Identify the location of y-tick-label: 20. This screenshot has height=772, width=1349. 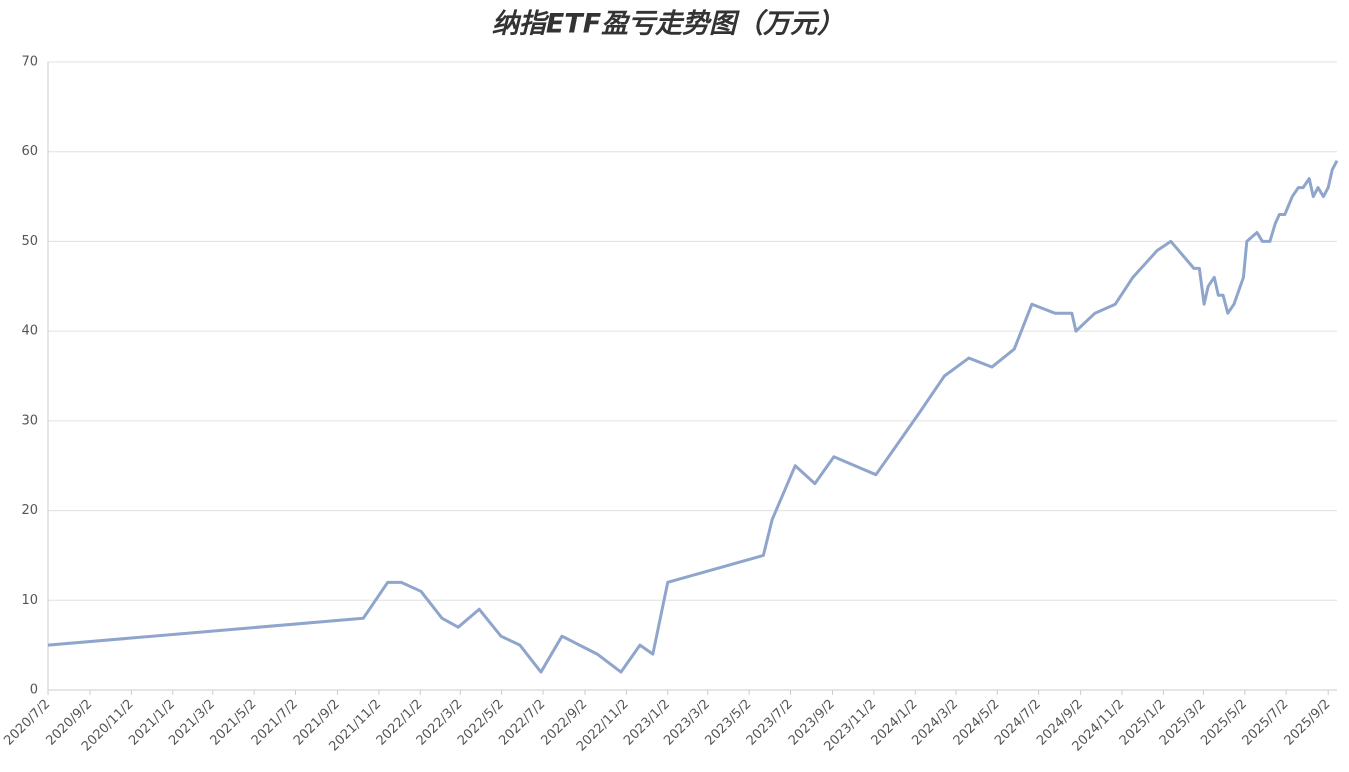
(29, 510).